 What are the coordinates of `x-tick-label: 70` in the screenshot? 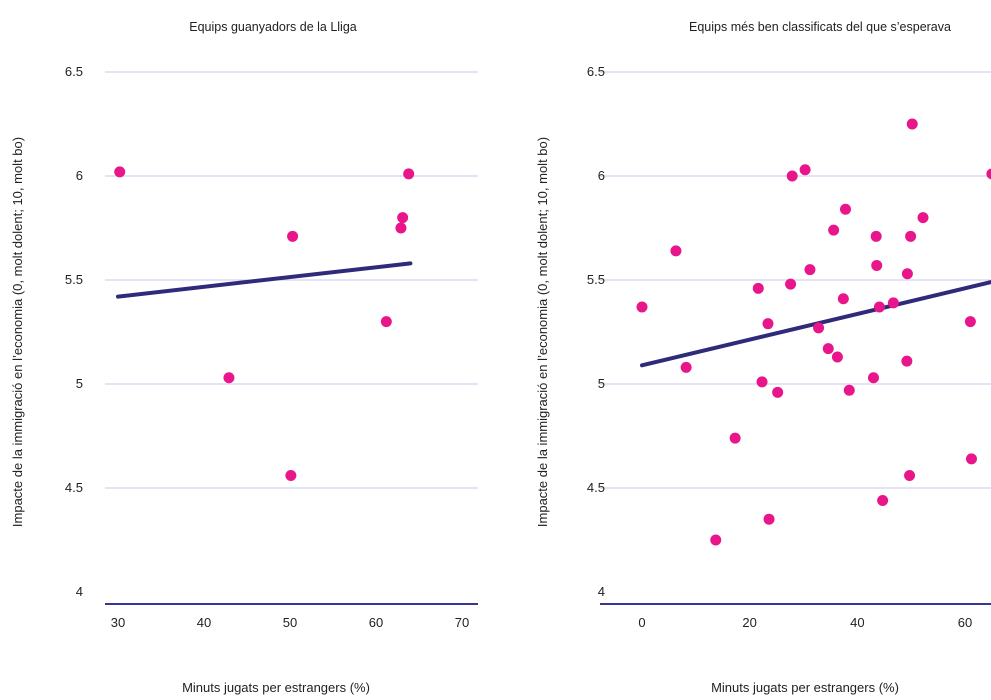 It's located at (462, 622).